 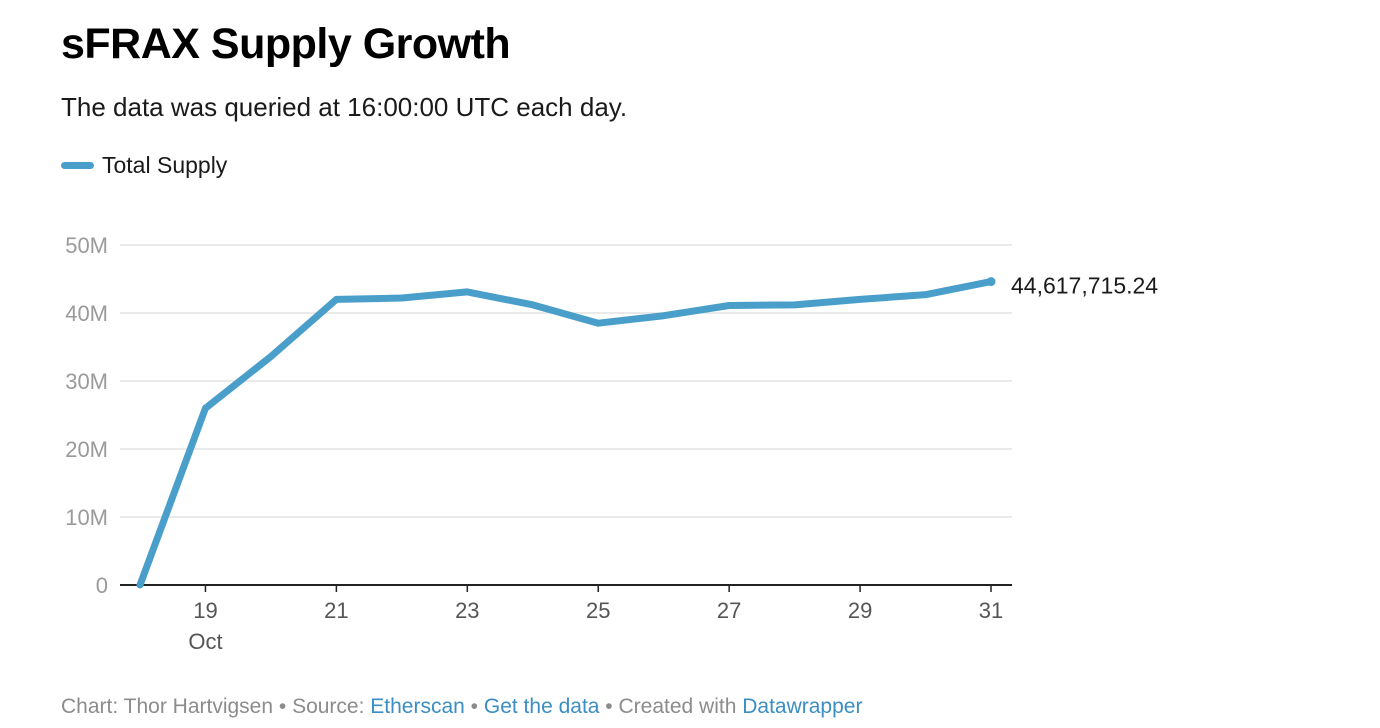 I want to click on get-data-link: Get the data, so click(x=541, y=706).